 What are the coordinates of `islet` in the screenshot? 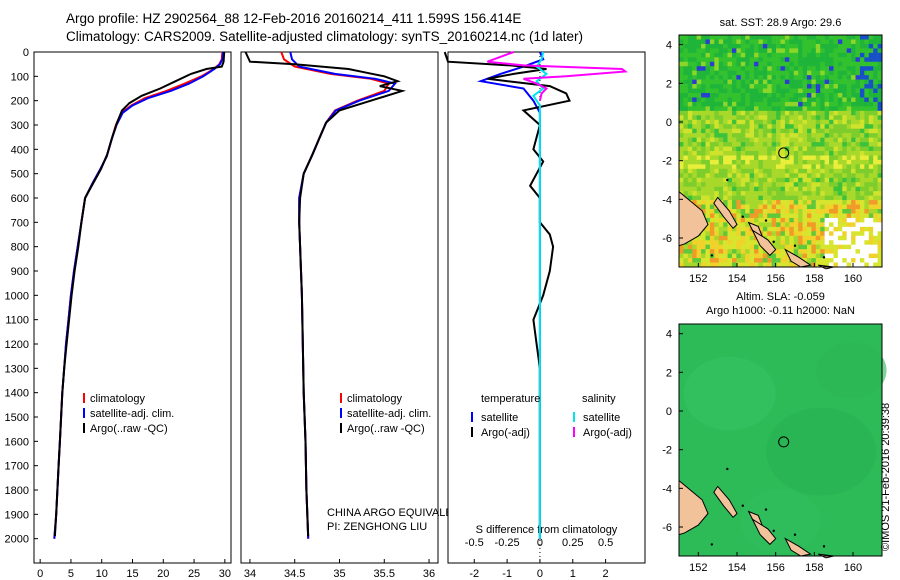 It's located at (795, 534).